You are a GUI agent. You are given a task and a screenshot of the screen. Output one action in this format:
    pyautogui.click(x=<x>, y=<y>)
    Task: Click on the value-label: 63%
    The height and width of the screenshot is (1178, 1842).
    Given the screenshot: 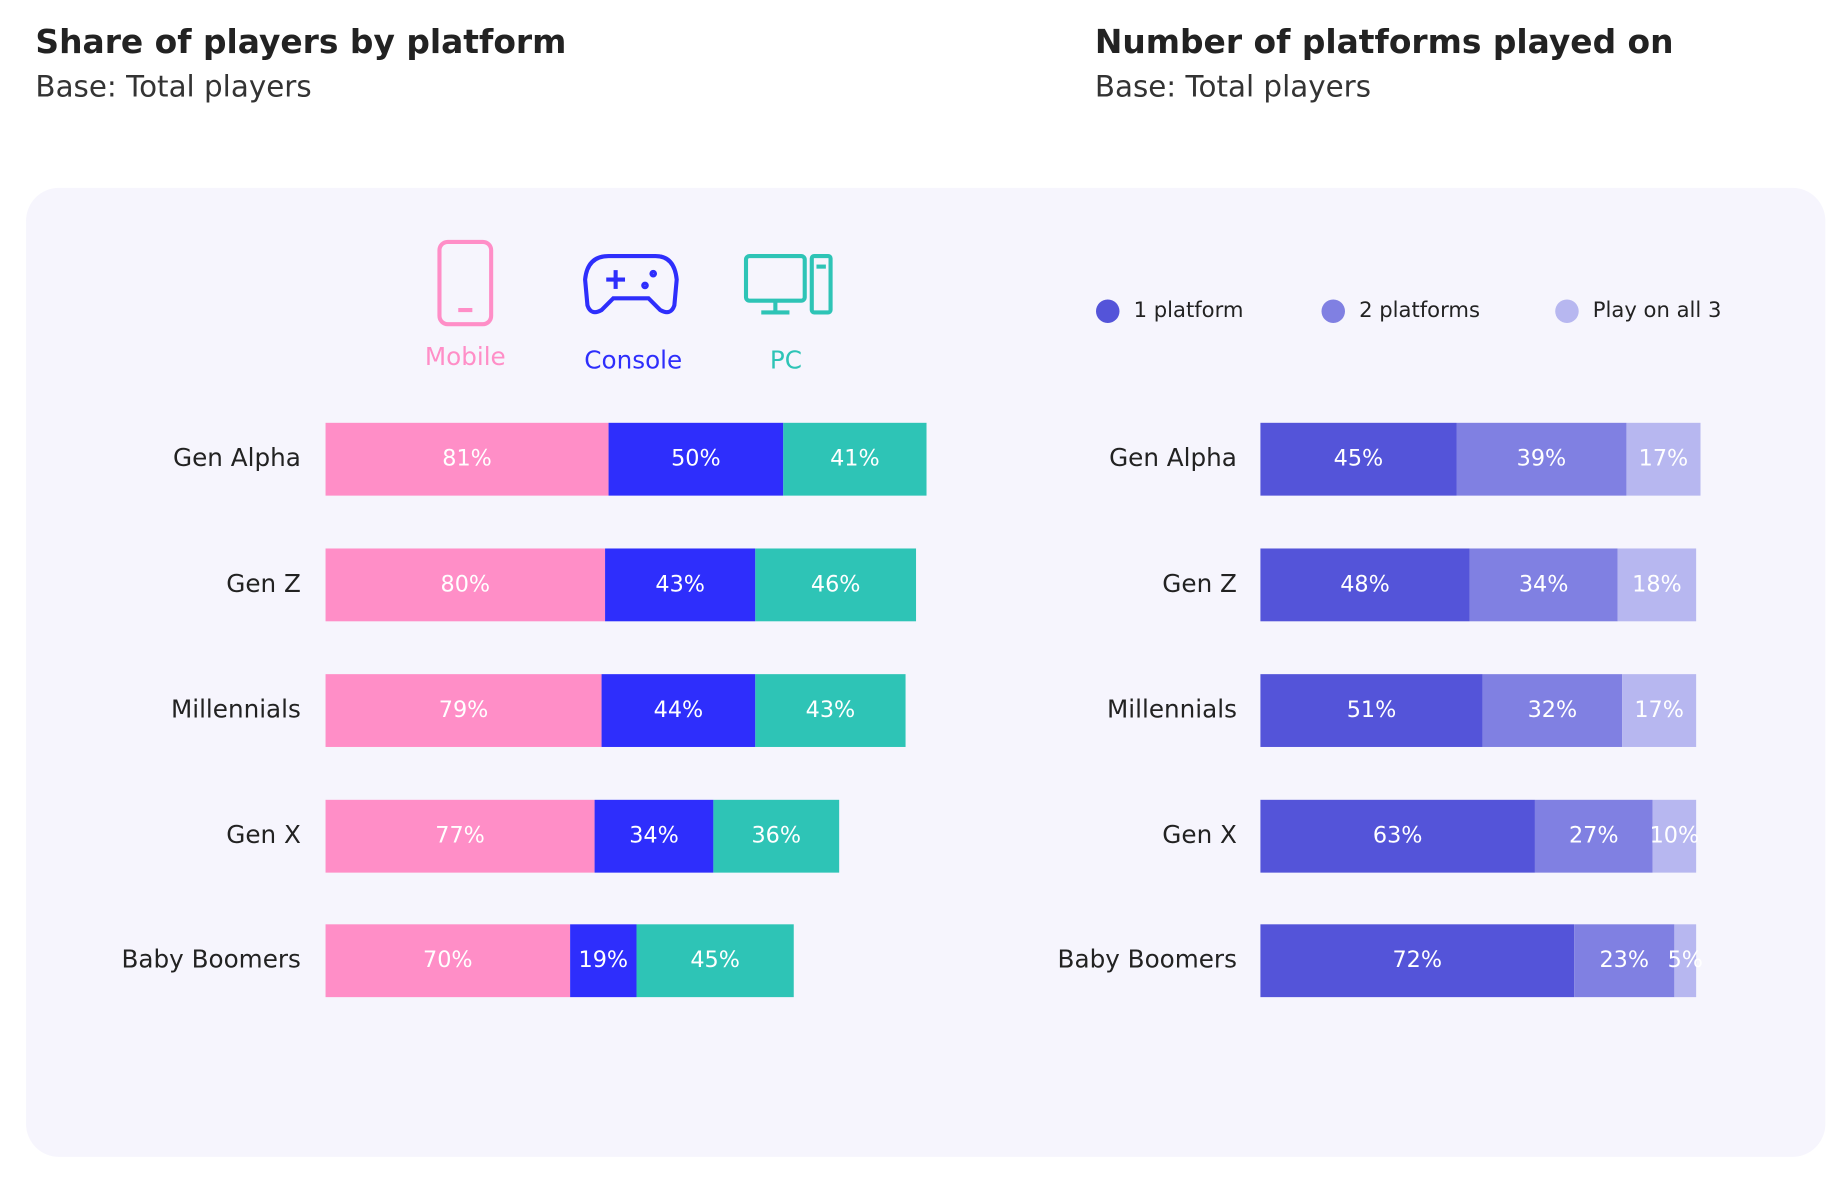 What is the action you would take?
    pyautogui.click(x=1398, y=836)
    